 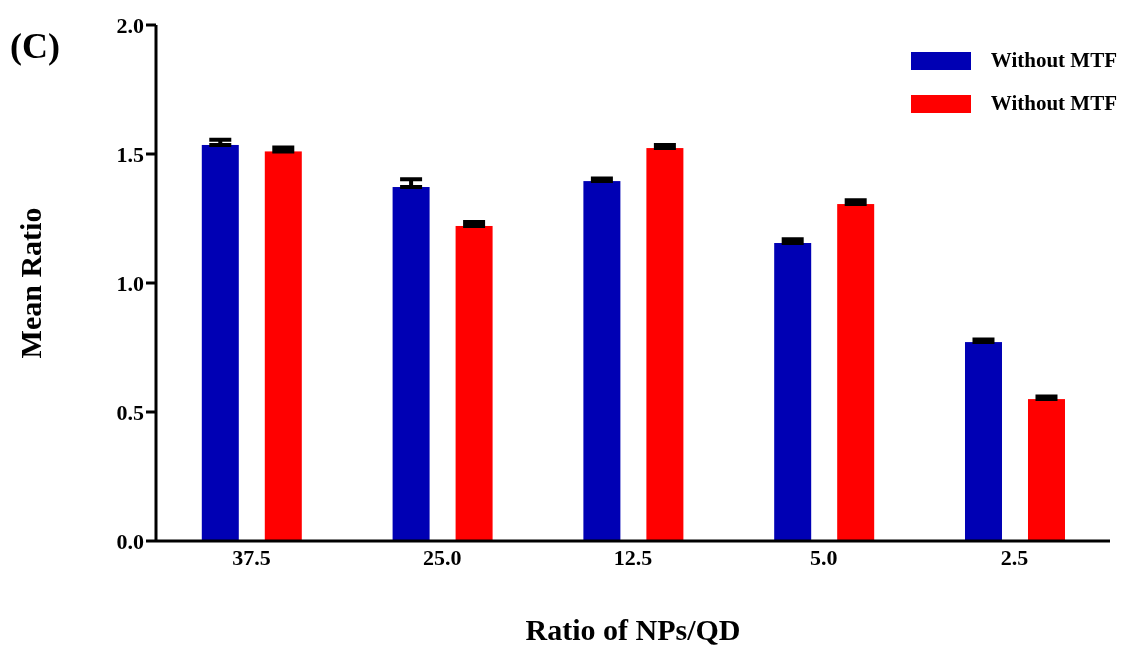 What do you see at coordinates (130, 154) in the screenshot?
I see `y-tick-label: 1.5` at bounding box center [130, 154].